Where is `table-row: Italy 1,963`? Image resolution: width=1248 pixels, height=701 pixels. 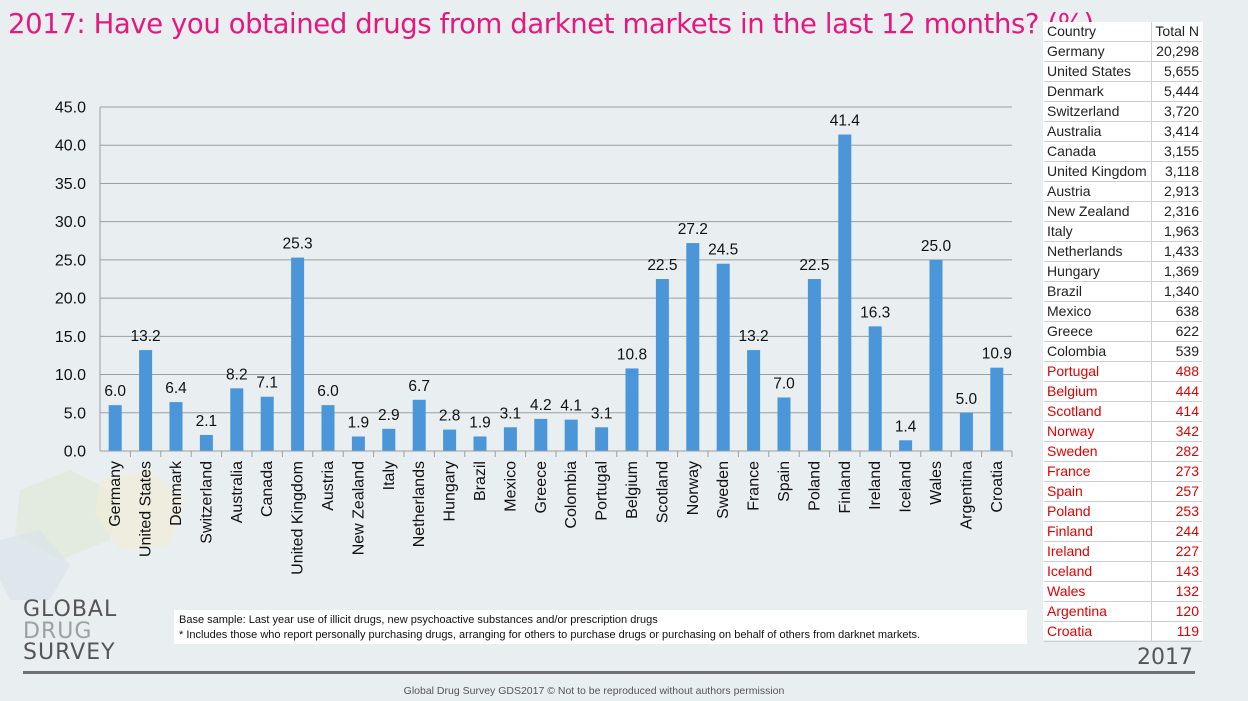
table-row: Italy 1,963 is located at coordinates (1123, 232).